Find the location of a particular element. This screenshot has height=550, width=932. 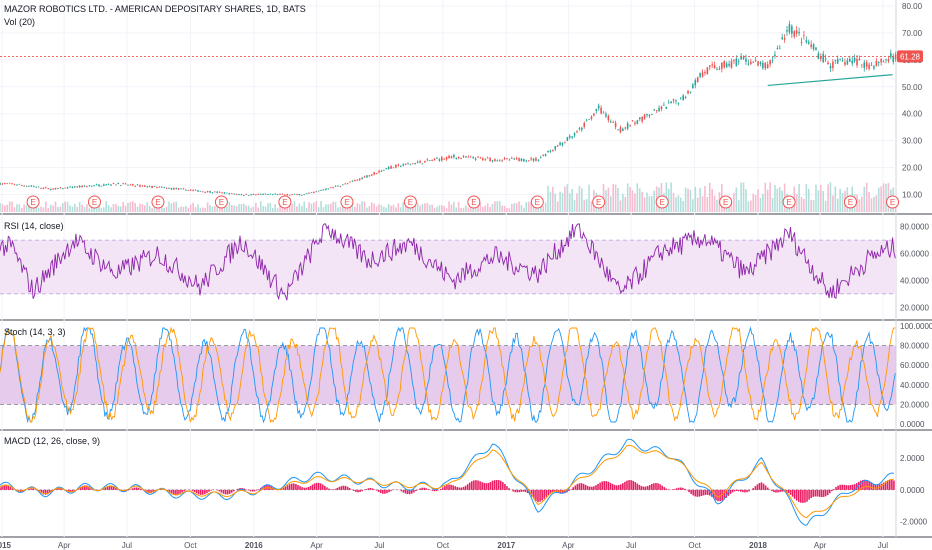

x-tick-label: Apr is located at coordinates (820, 545).